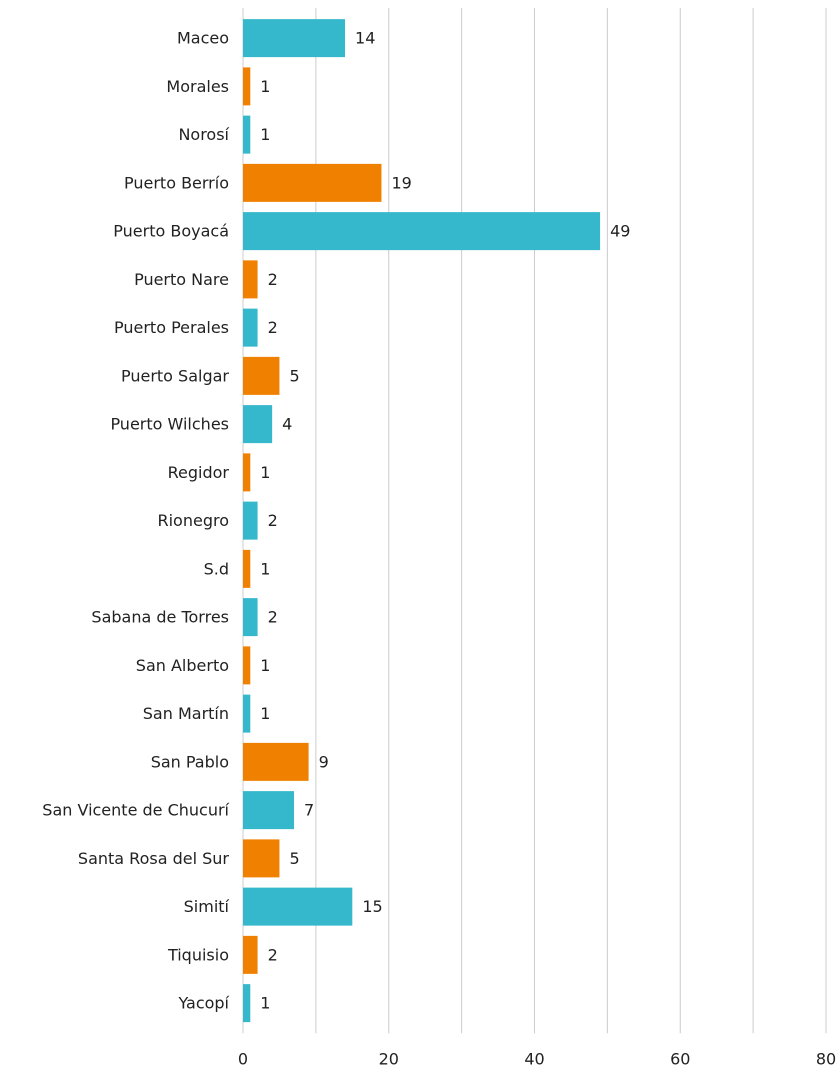 The width and height of the screenshot is (840, 1077). What do you see at coordinates (176, 182) in the screenshot?
I see `y-tick-label: Puerto Berrío` at bounding box center [176, 182].